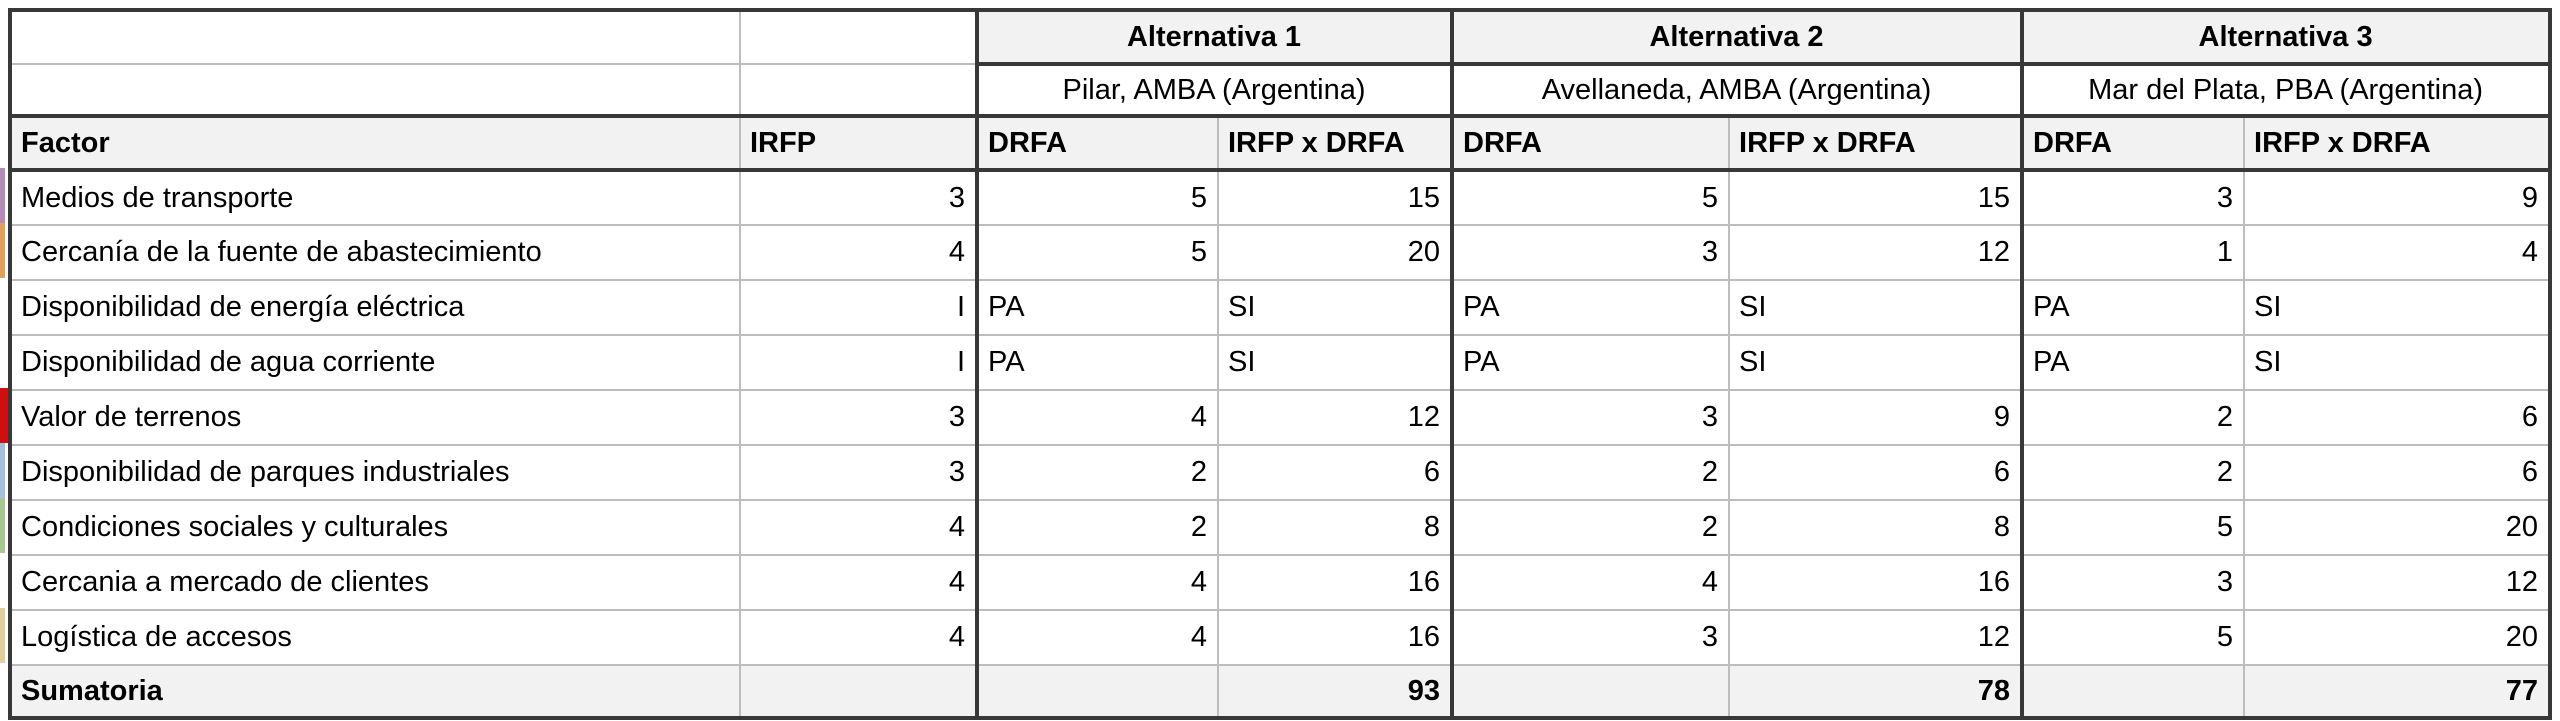 Image resolution: width=2560 pixels, height=721 pixels. What do you see at coordinates (375, 252) in the screenshot?
I see `factor-name-cell: Cercanía de la fuente de abastecimiento` at bounding box center [375, 252].